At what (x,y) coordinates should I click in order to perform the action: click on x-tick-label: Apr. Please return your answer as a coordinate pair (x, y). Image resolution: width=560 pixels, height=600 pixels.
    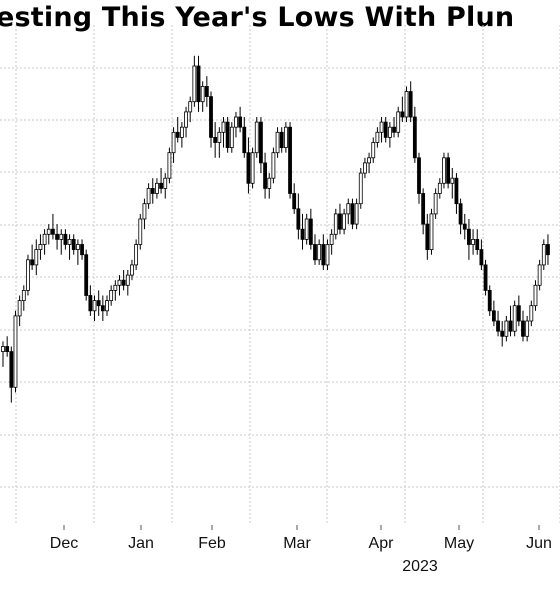
    Looking at the image, I should click on (382, 543).